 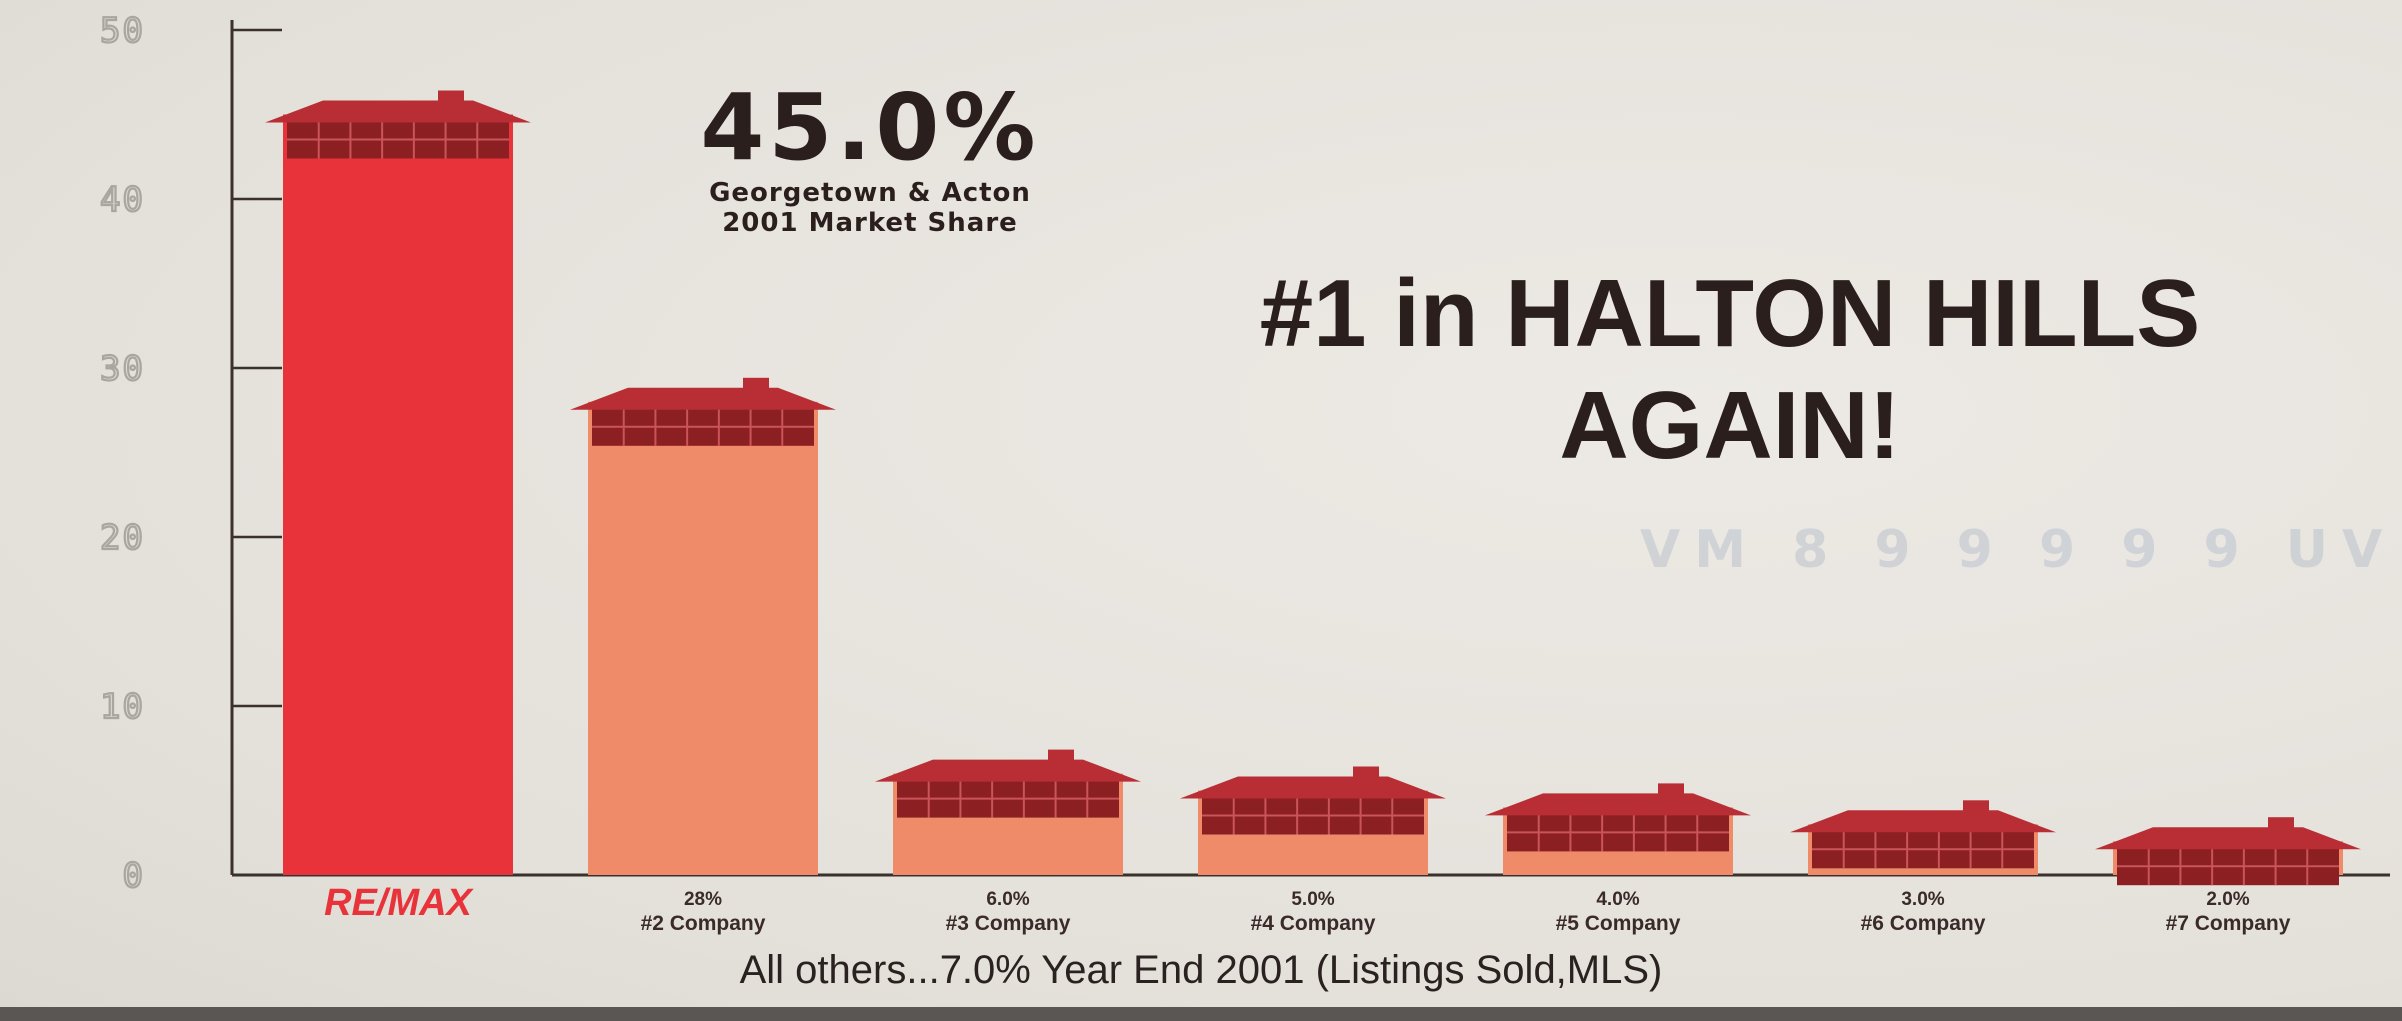 I want to click on bar-category-label: #7 Company, so click(x=2228, y=923).